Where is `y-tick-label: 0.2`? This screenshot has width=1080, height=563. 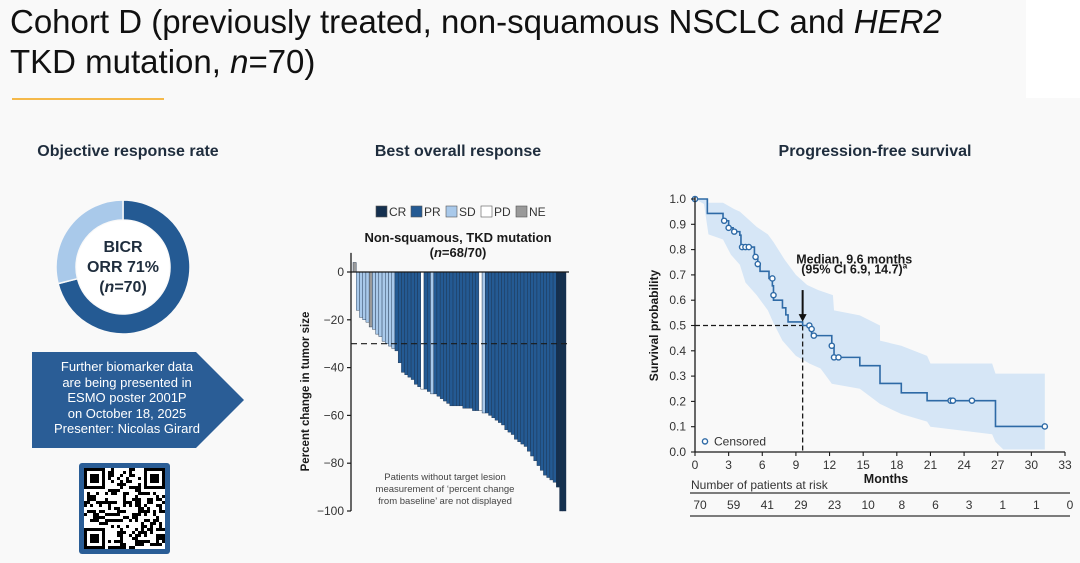
y-tick-label: 0.2 is located at coordinates (677, 401).